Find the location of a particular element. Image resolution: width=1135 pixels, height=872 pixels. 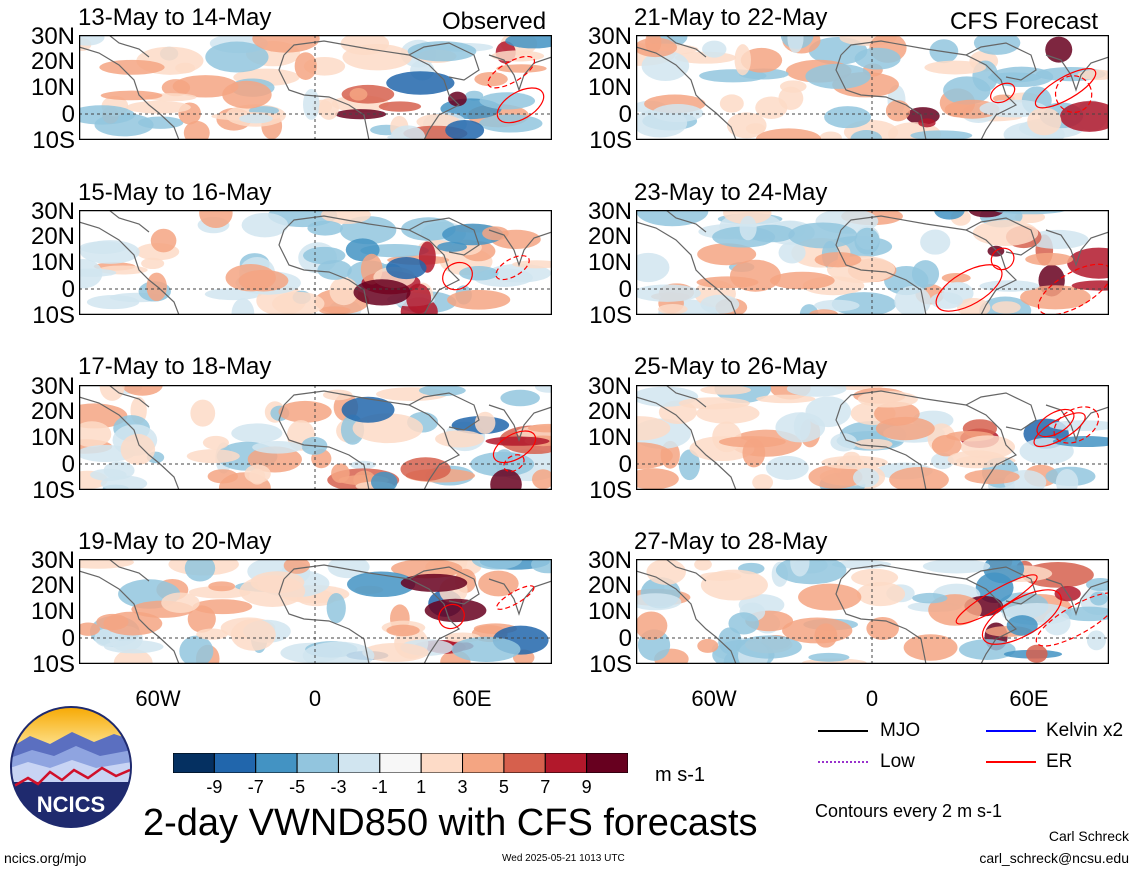

logo-text: NCICS is located at coordinates (71, 804).